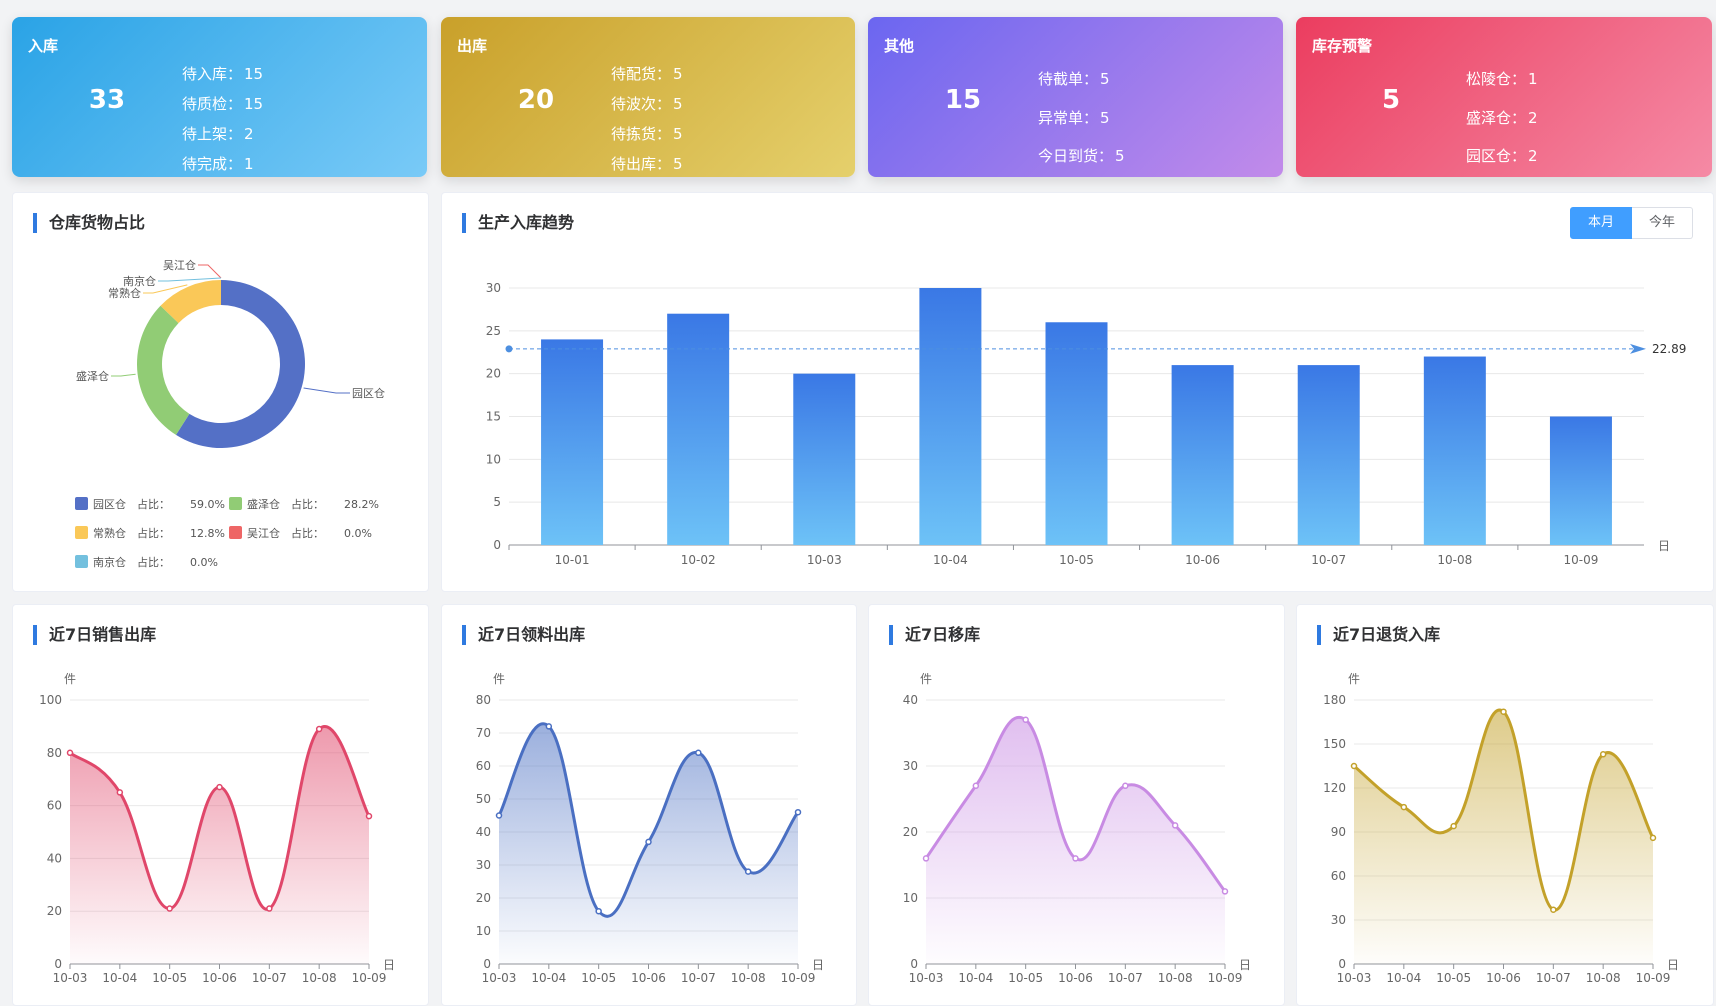 This screenshot has height=1006, width=1716. What do you see at coordinates (1638, 348) in the screenshot?
I see `mean-line-arrow` at bounding box center [1638, 348].